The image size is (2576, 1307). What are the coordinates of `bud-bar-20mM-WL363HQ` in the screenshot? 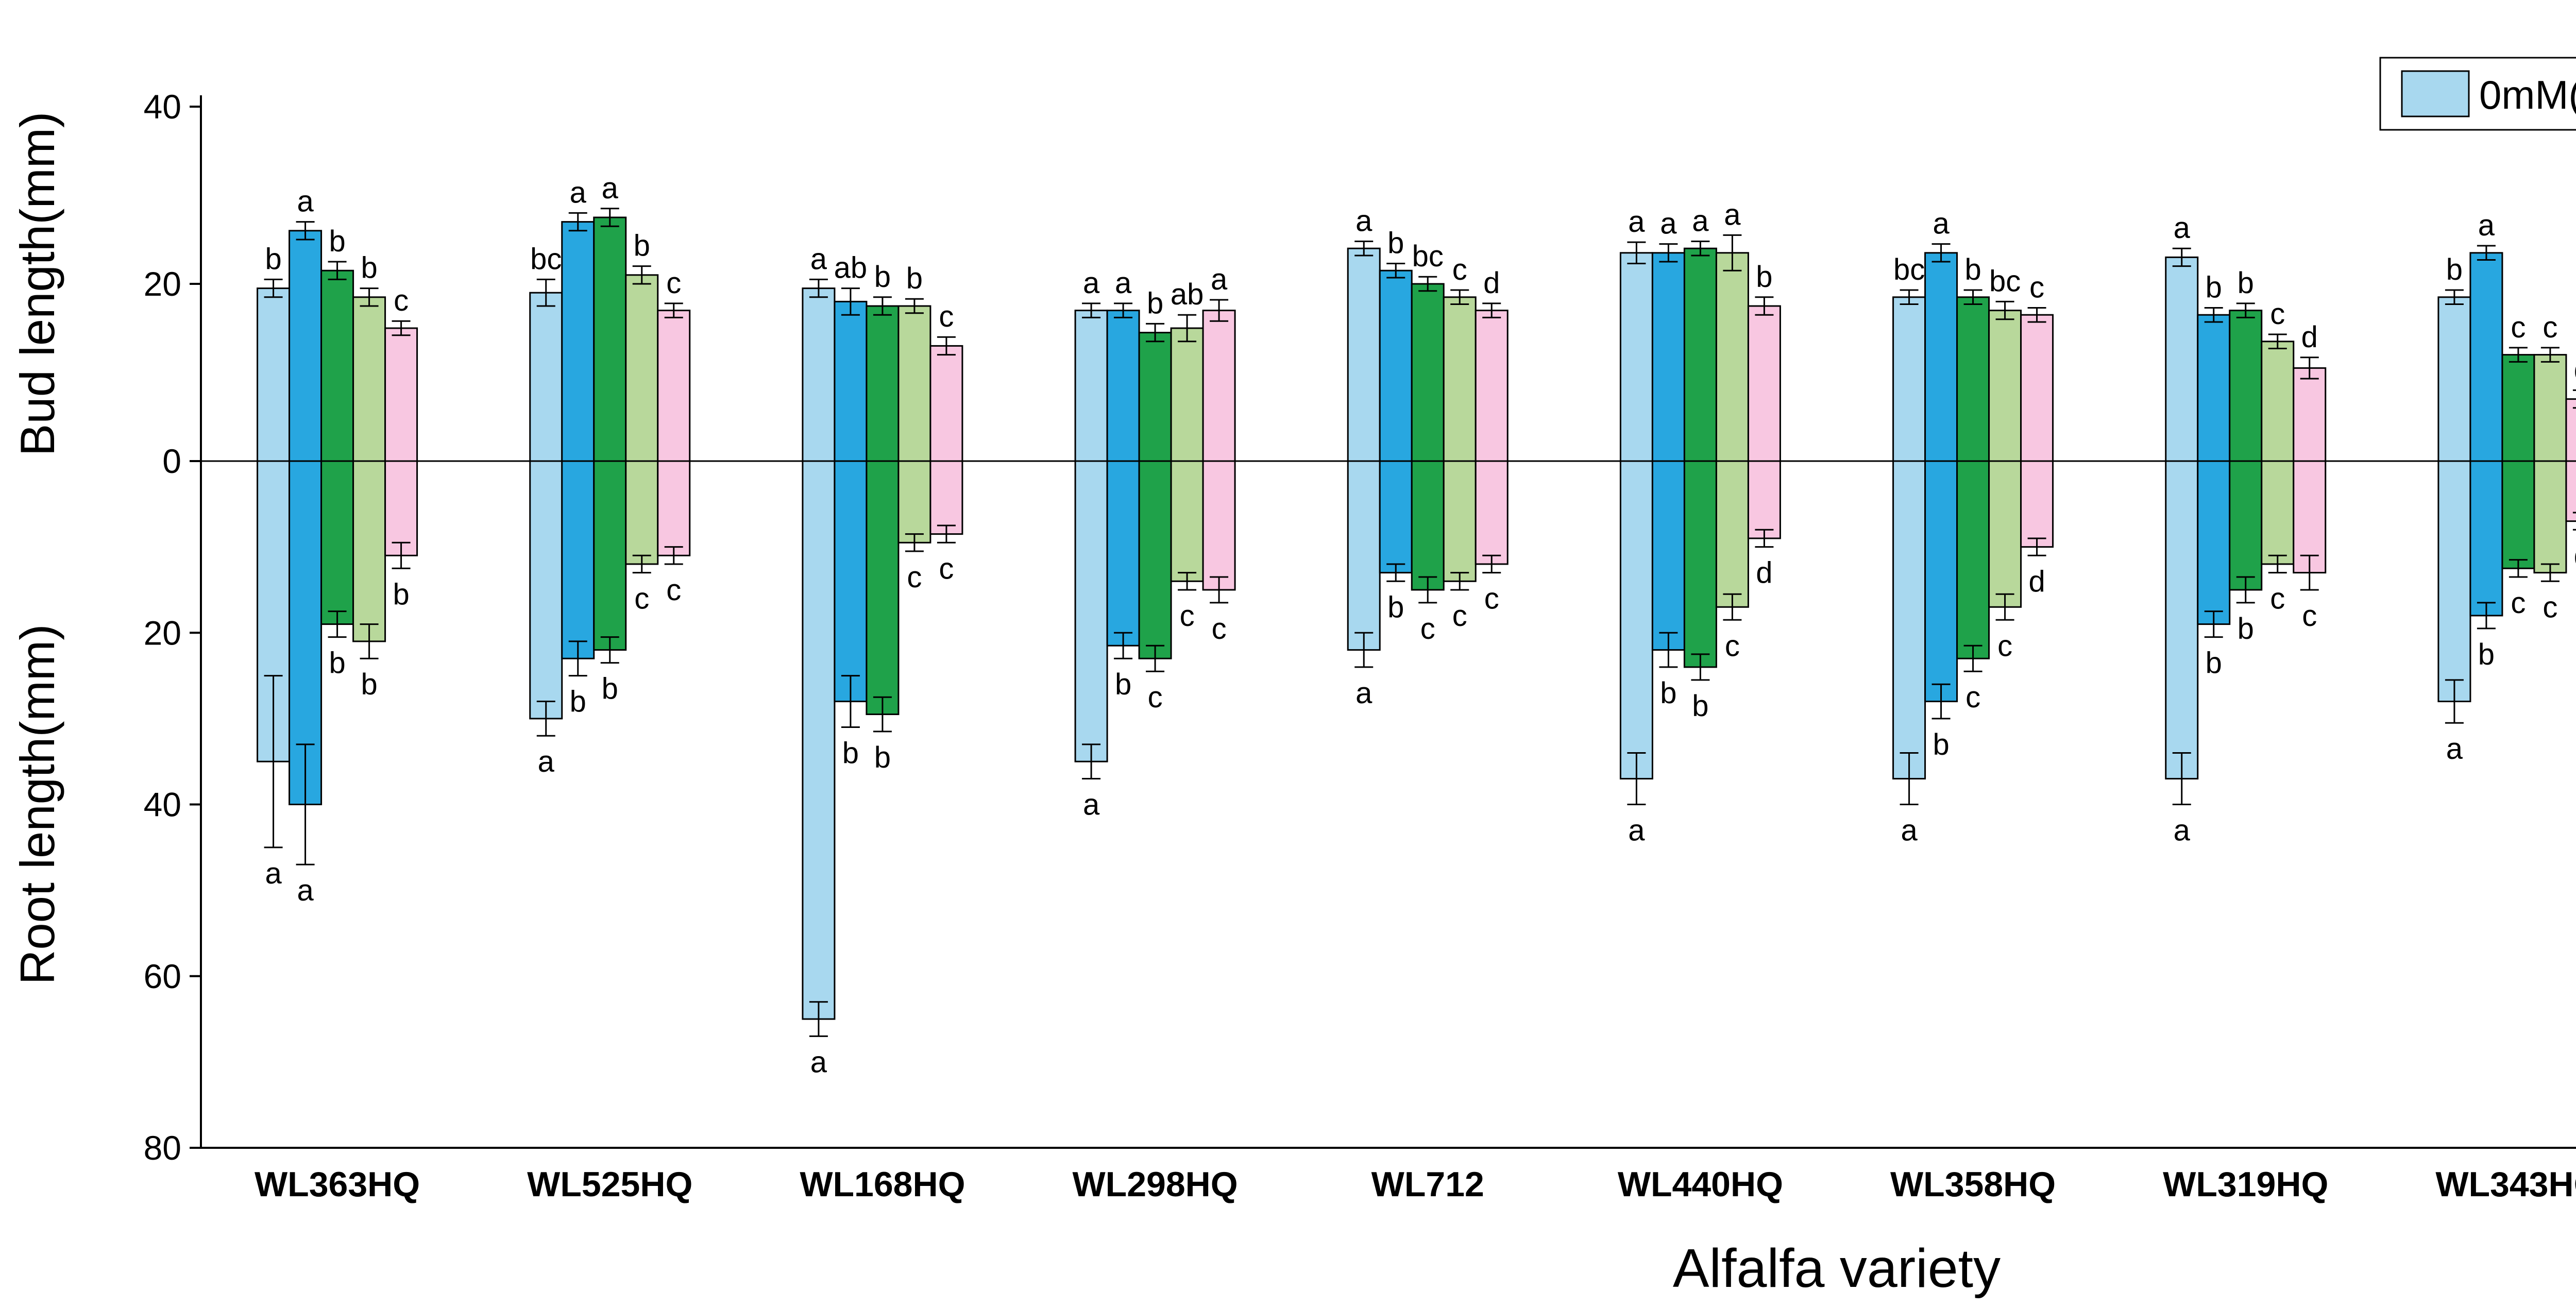 It's located at (401, 394).